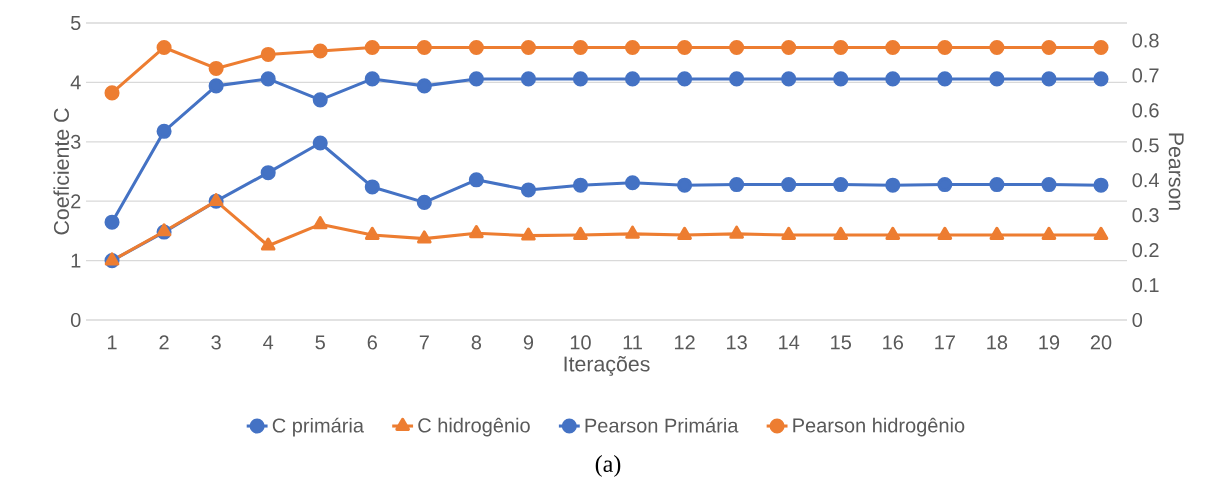  Describe the element at coordinates (1145, 40) in the screenshot. I see `y2-tick-label: 0.8` at that location.